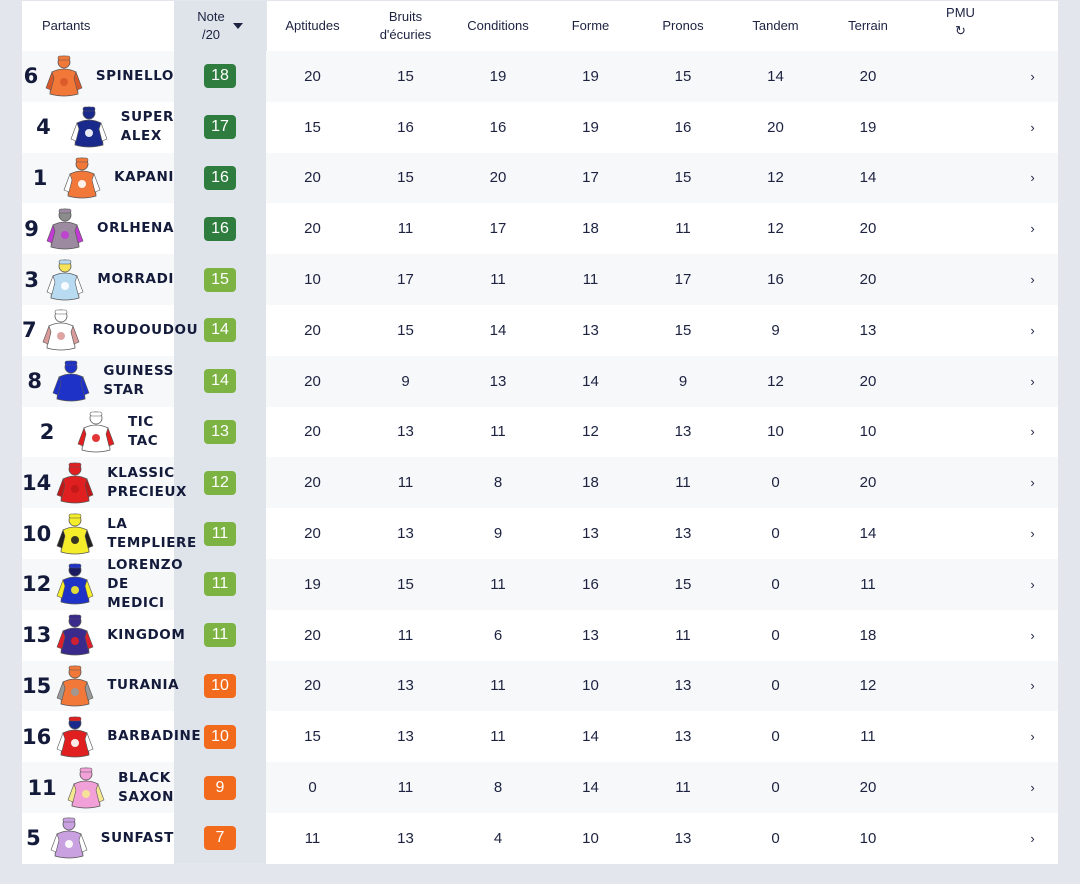 The width and height of the screenshot is (1080, 884). What do you see at coordinates (146, 787) in the screenshot?
I see `horse-name: BLACK SAXON` at bounding box center [146, 787].